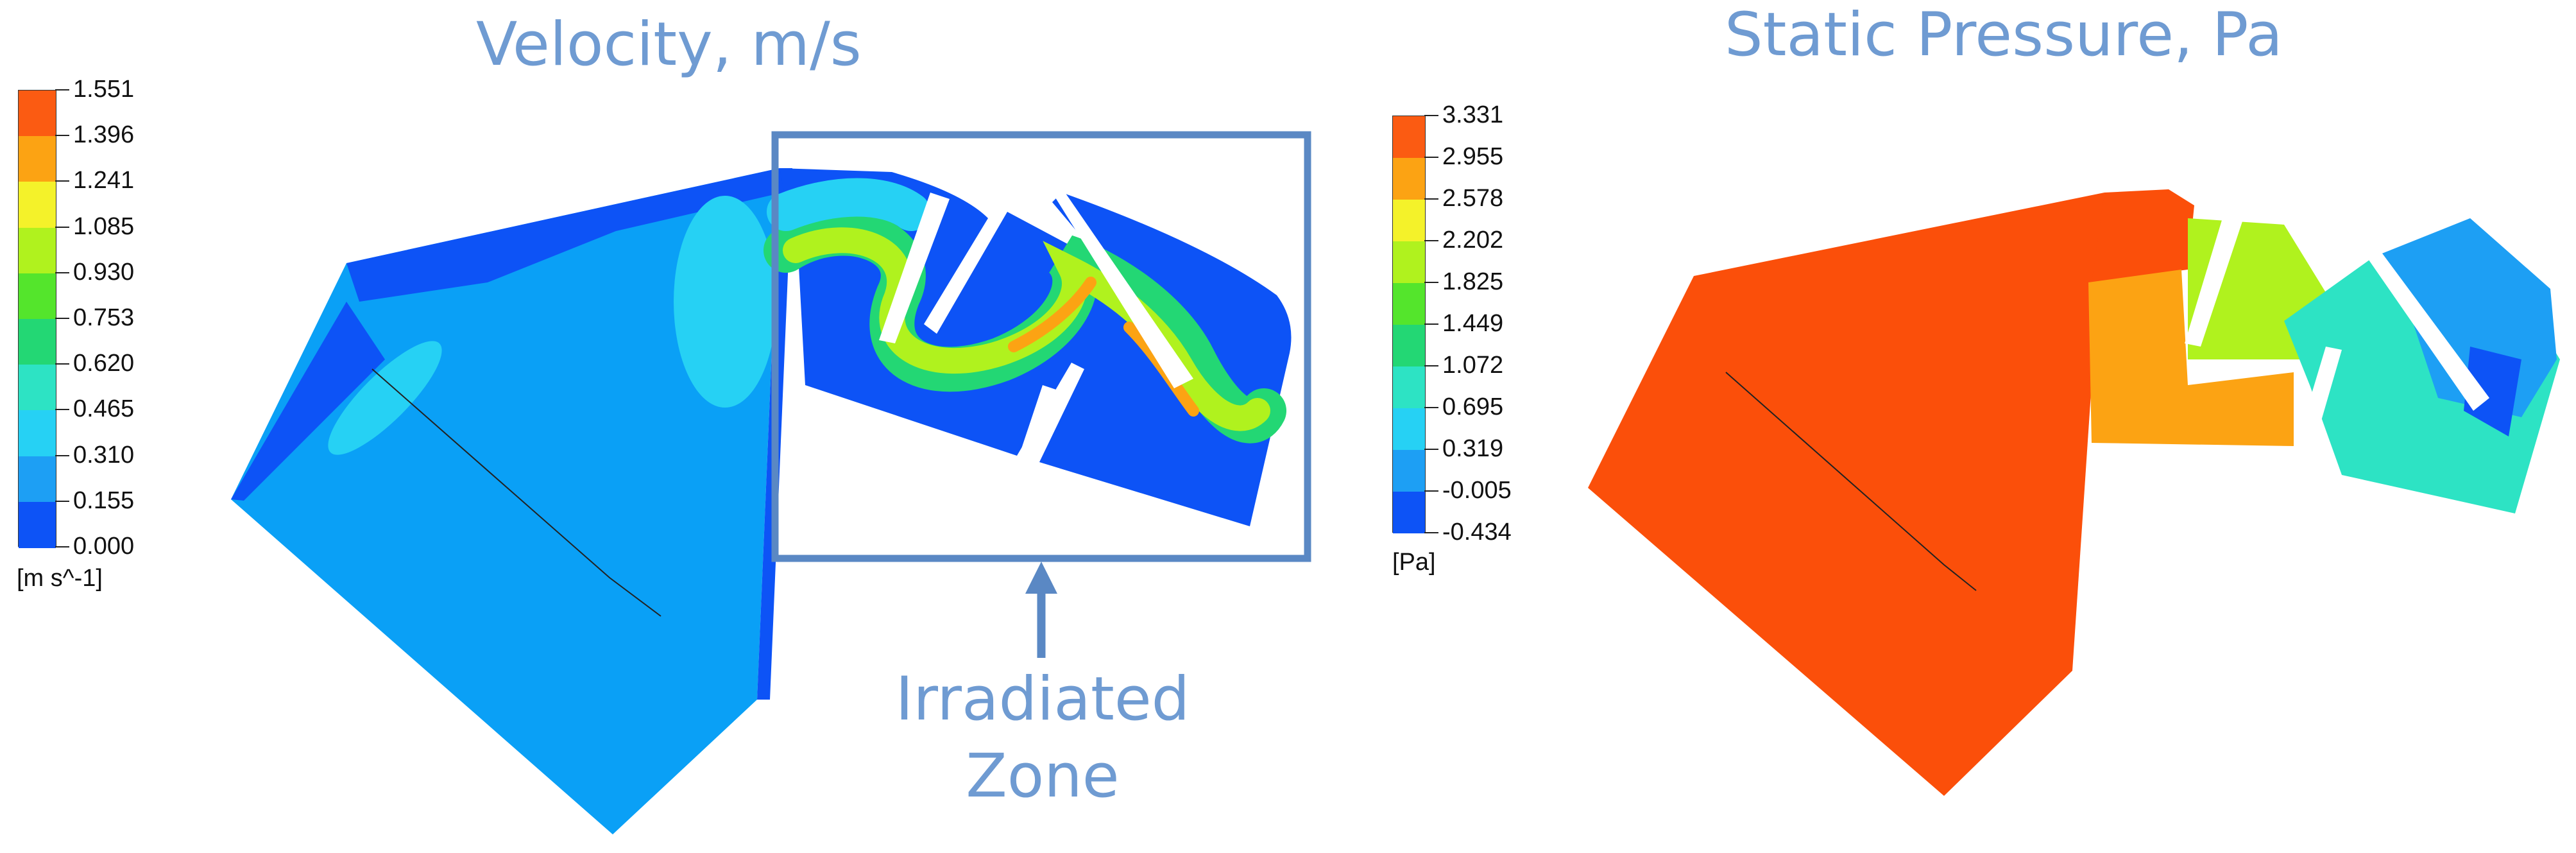 Image resolution: width=2576 pixels, height=853 pixels. What do you see at coordinates (725, 302) in the screenshot?
I see `velocity-cyan-region-top` at bounding box center [725, 302].